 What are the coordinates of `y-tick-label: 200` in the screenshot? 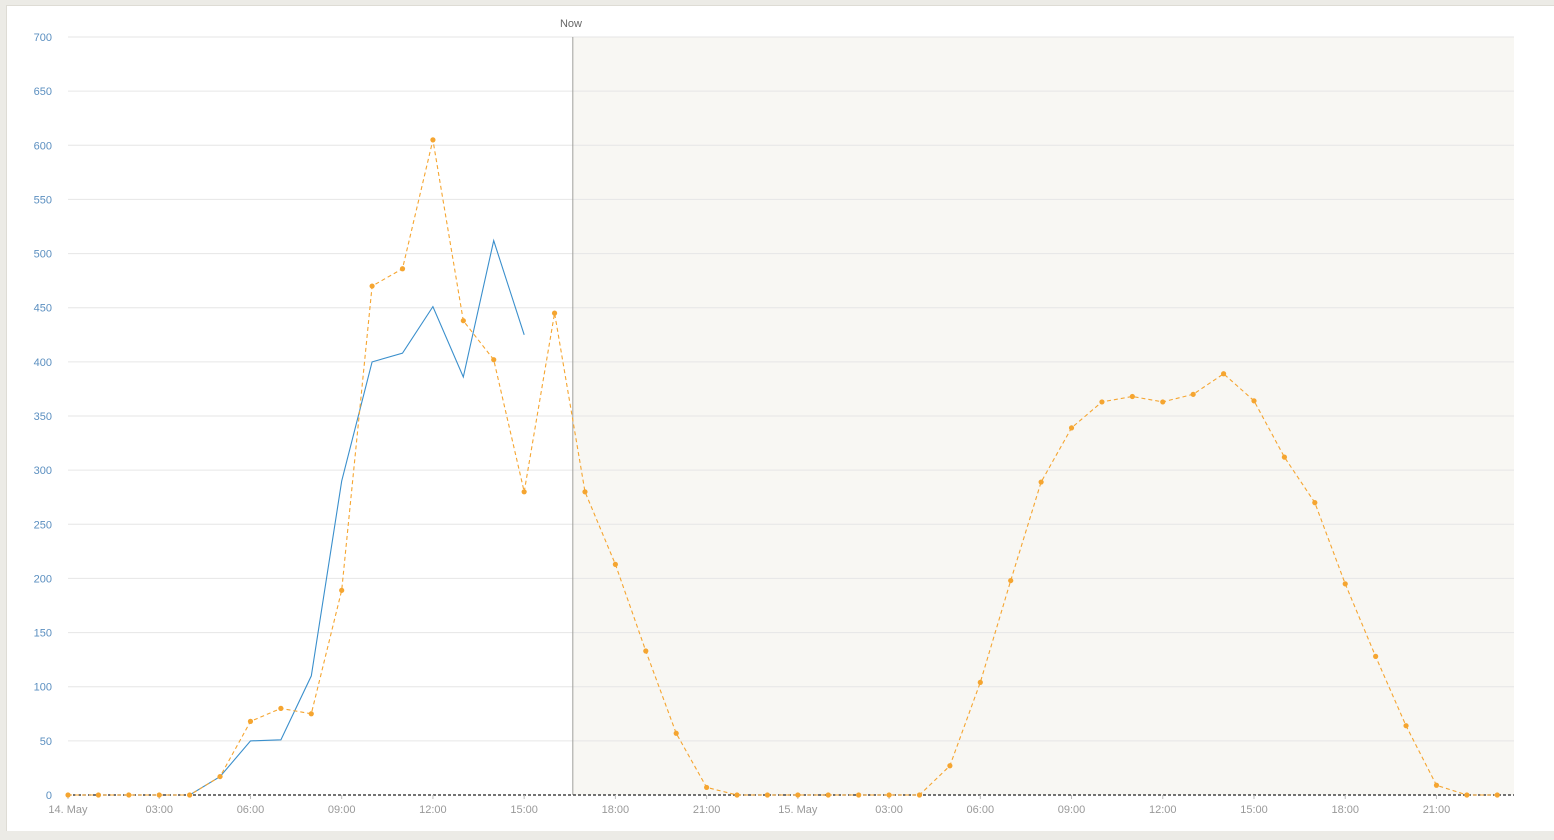 It's located at (43, 579).